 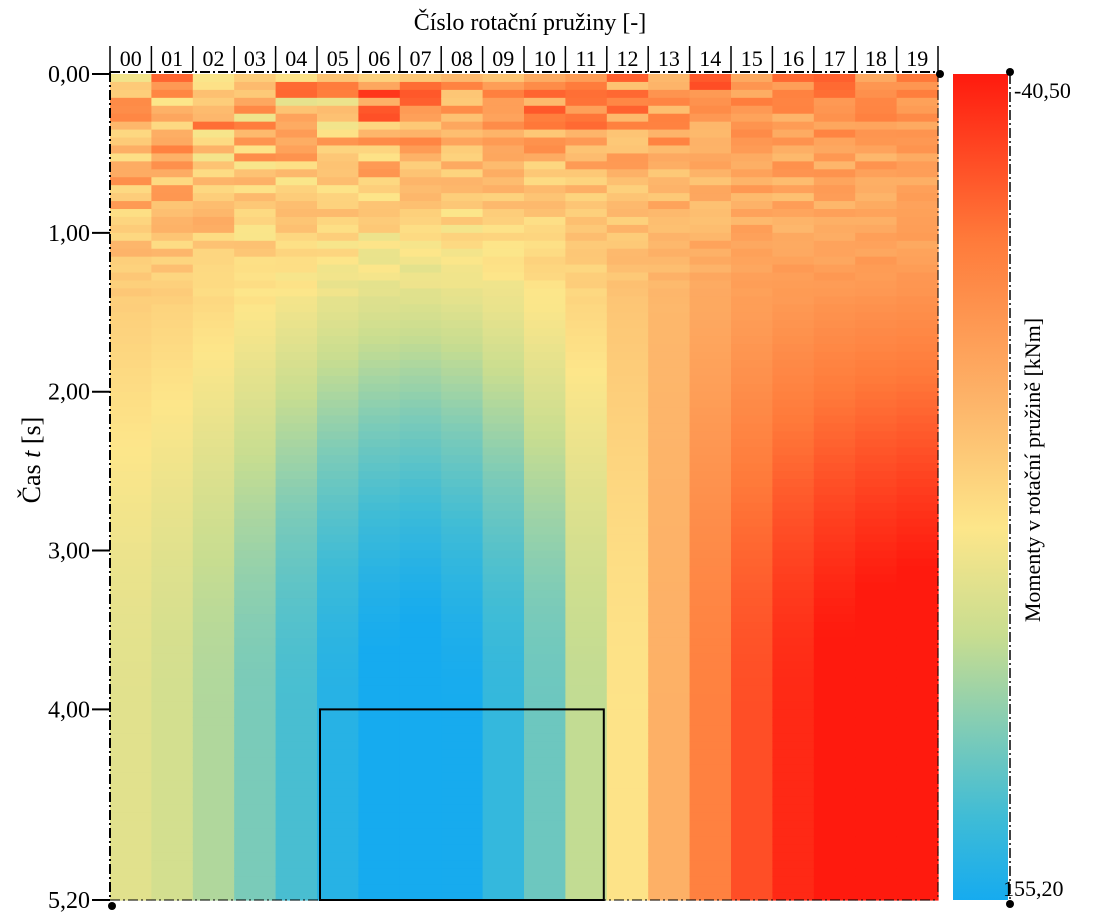 What do you see at coordinates (793, 58) in the screenshot?
I see `x-category-label: 16` at bounding box center [793, 58].